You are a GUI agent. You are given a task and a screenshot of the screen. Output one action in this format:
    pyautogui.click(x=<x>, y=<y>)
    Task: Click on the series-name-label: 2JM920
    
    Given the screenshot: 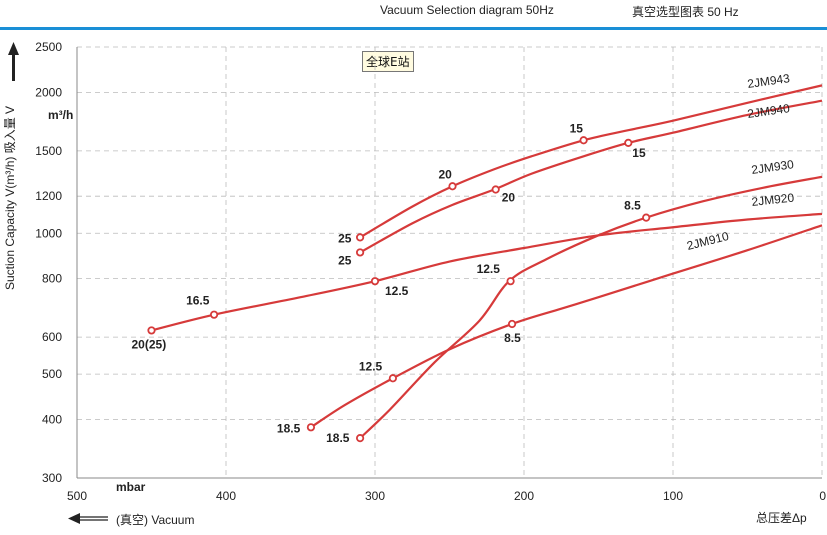 What is the action you would take?
    pyautogui.click(x=773, y=200)
    